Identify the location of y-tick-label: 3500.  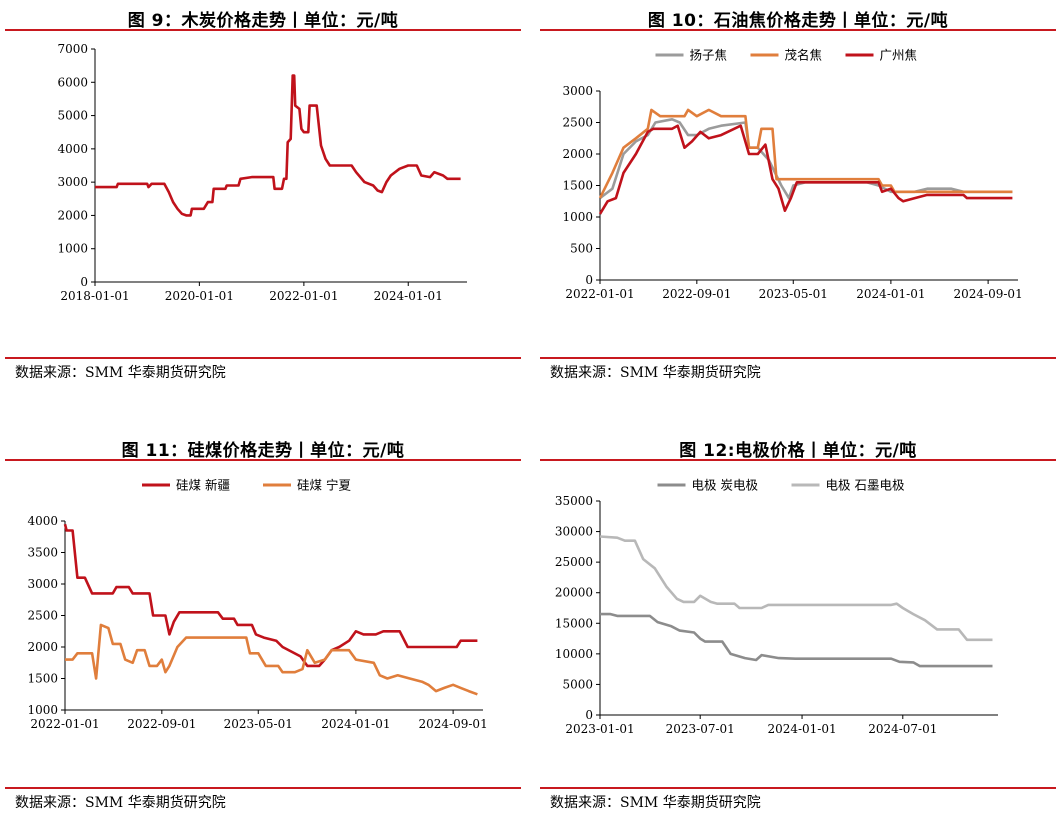
(42, 553).